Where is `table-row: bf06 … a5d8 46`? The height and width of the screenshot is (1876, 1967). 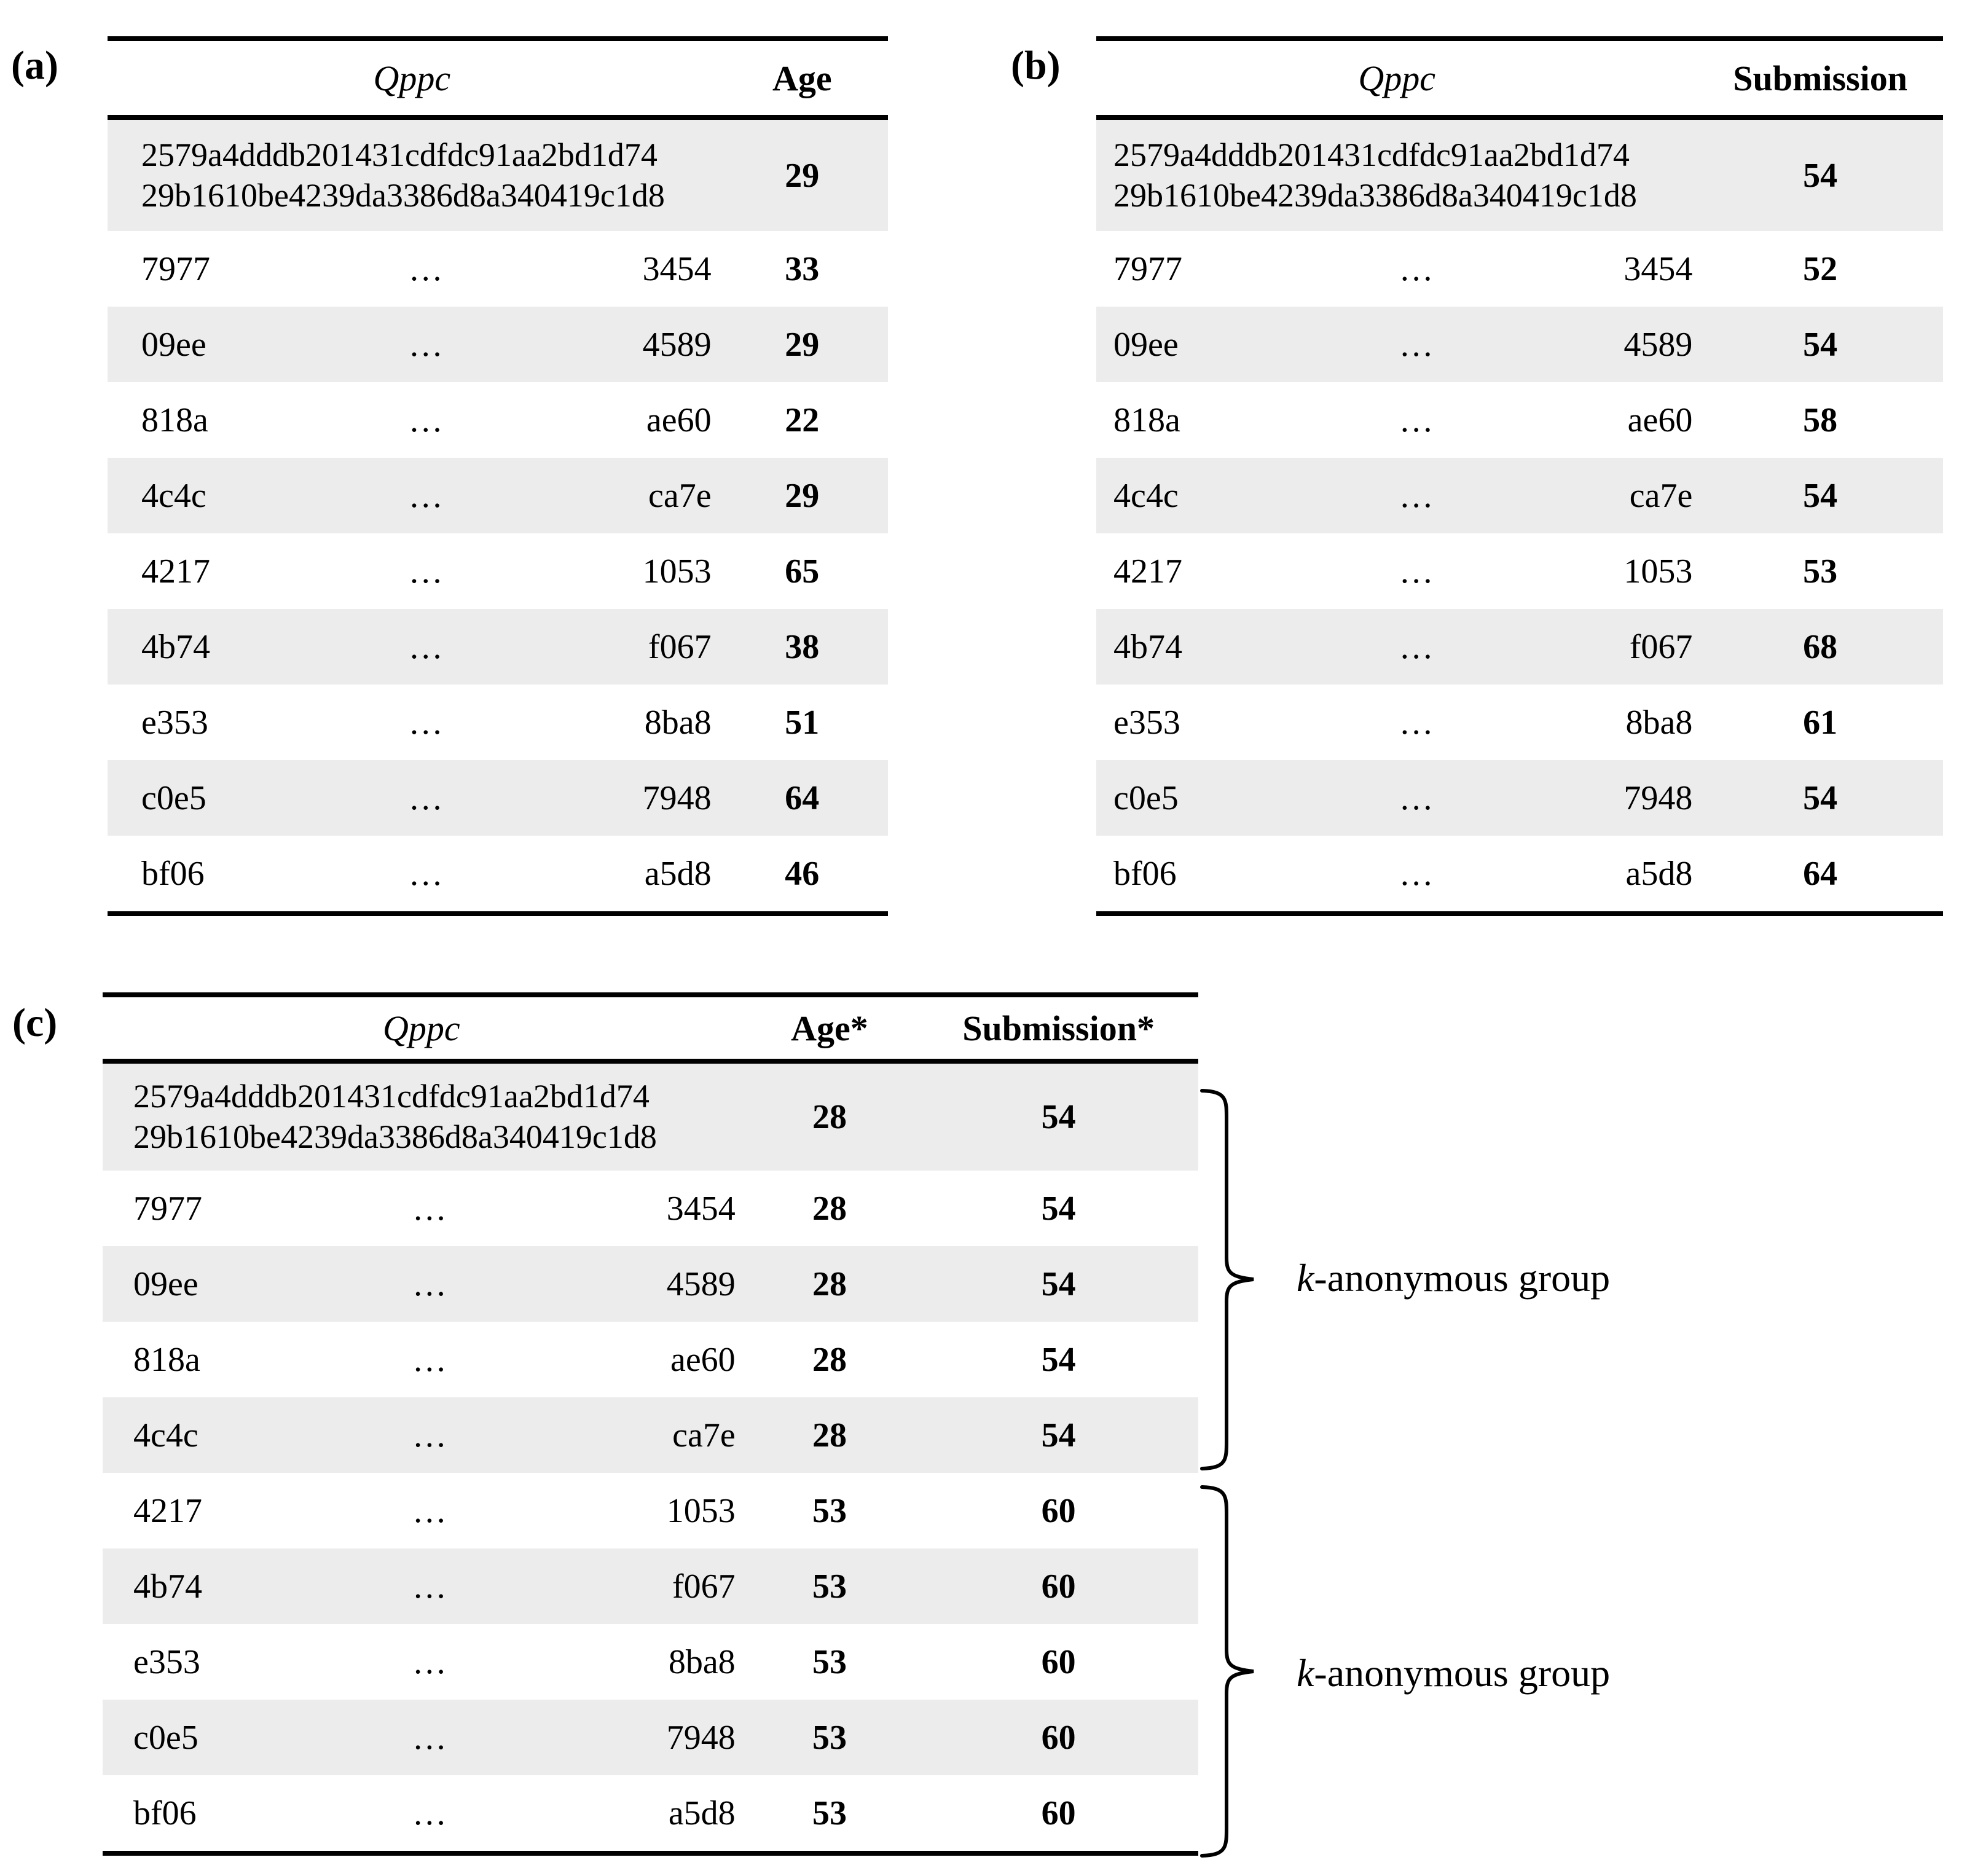 table-row: bf06 … a5d8 46 is located at coordinates (498, 874).